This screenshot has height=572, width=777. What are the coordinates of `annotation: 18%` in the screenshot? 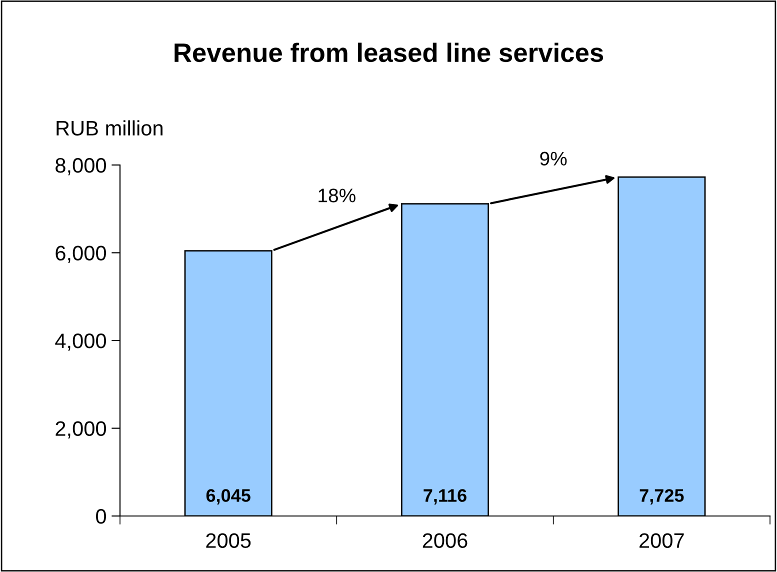 It's located at (337, 195).